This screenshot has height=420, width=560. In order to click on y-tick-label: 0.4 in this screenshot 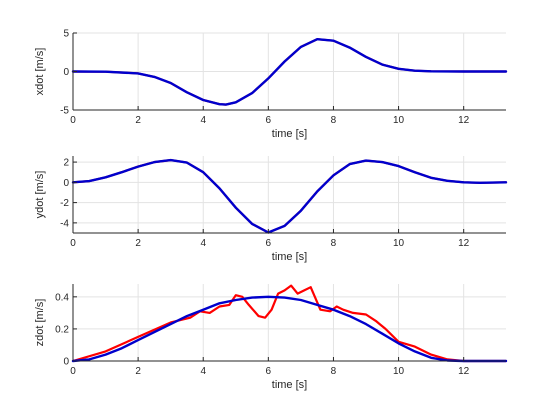, I will do `click(62, 297)`.